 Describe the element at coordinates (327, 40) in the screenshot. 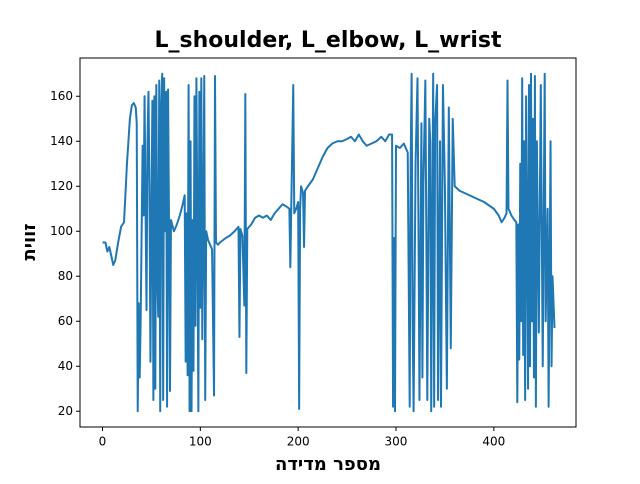

I see `chart-title: L_shoulder, L_elbow, L_wrist` at that location.